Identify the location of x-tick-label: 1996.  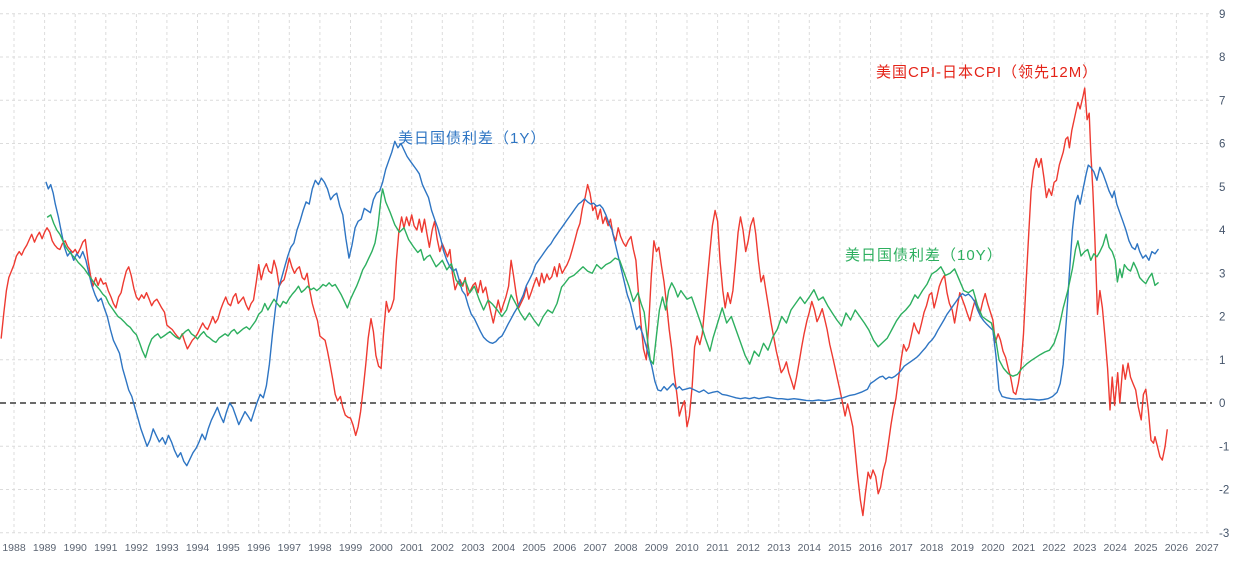
(259, 548).